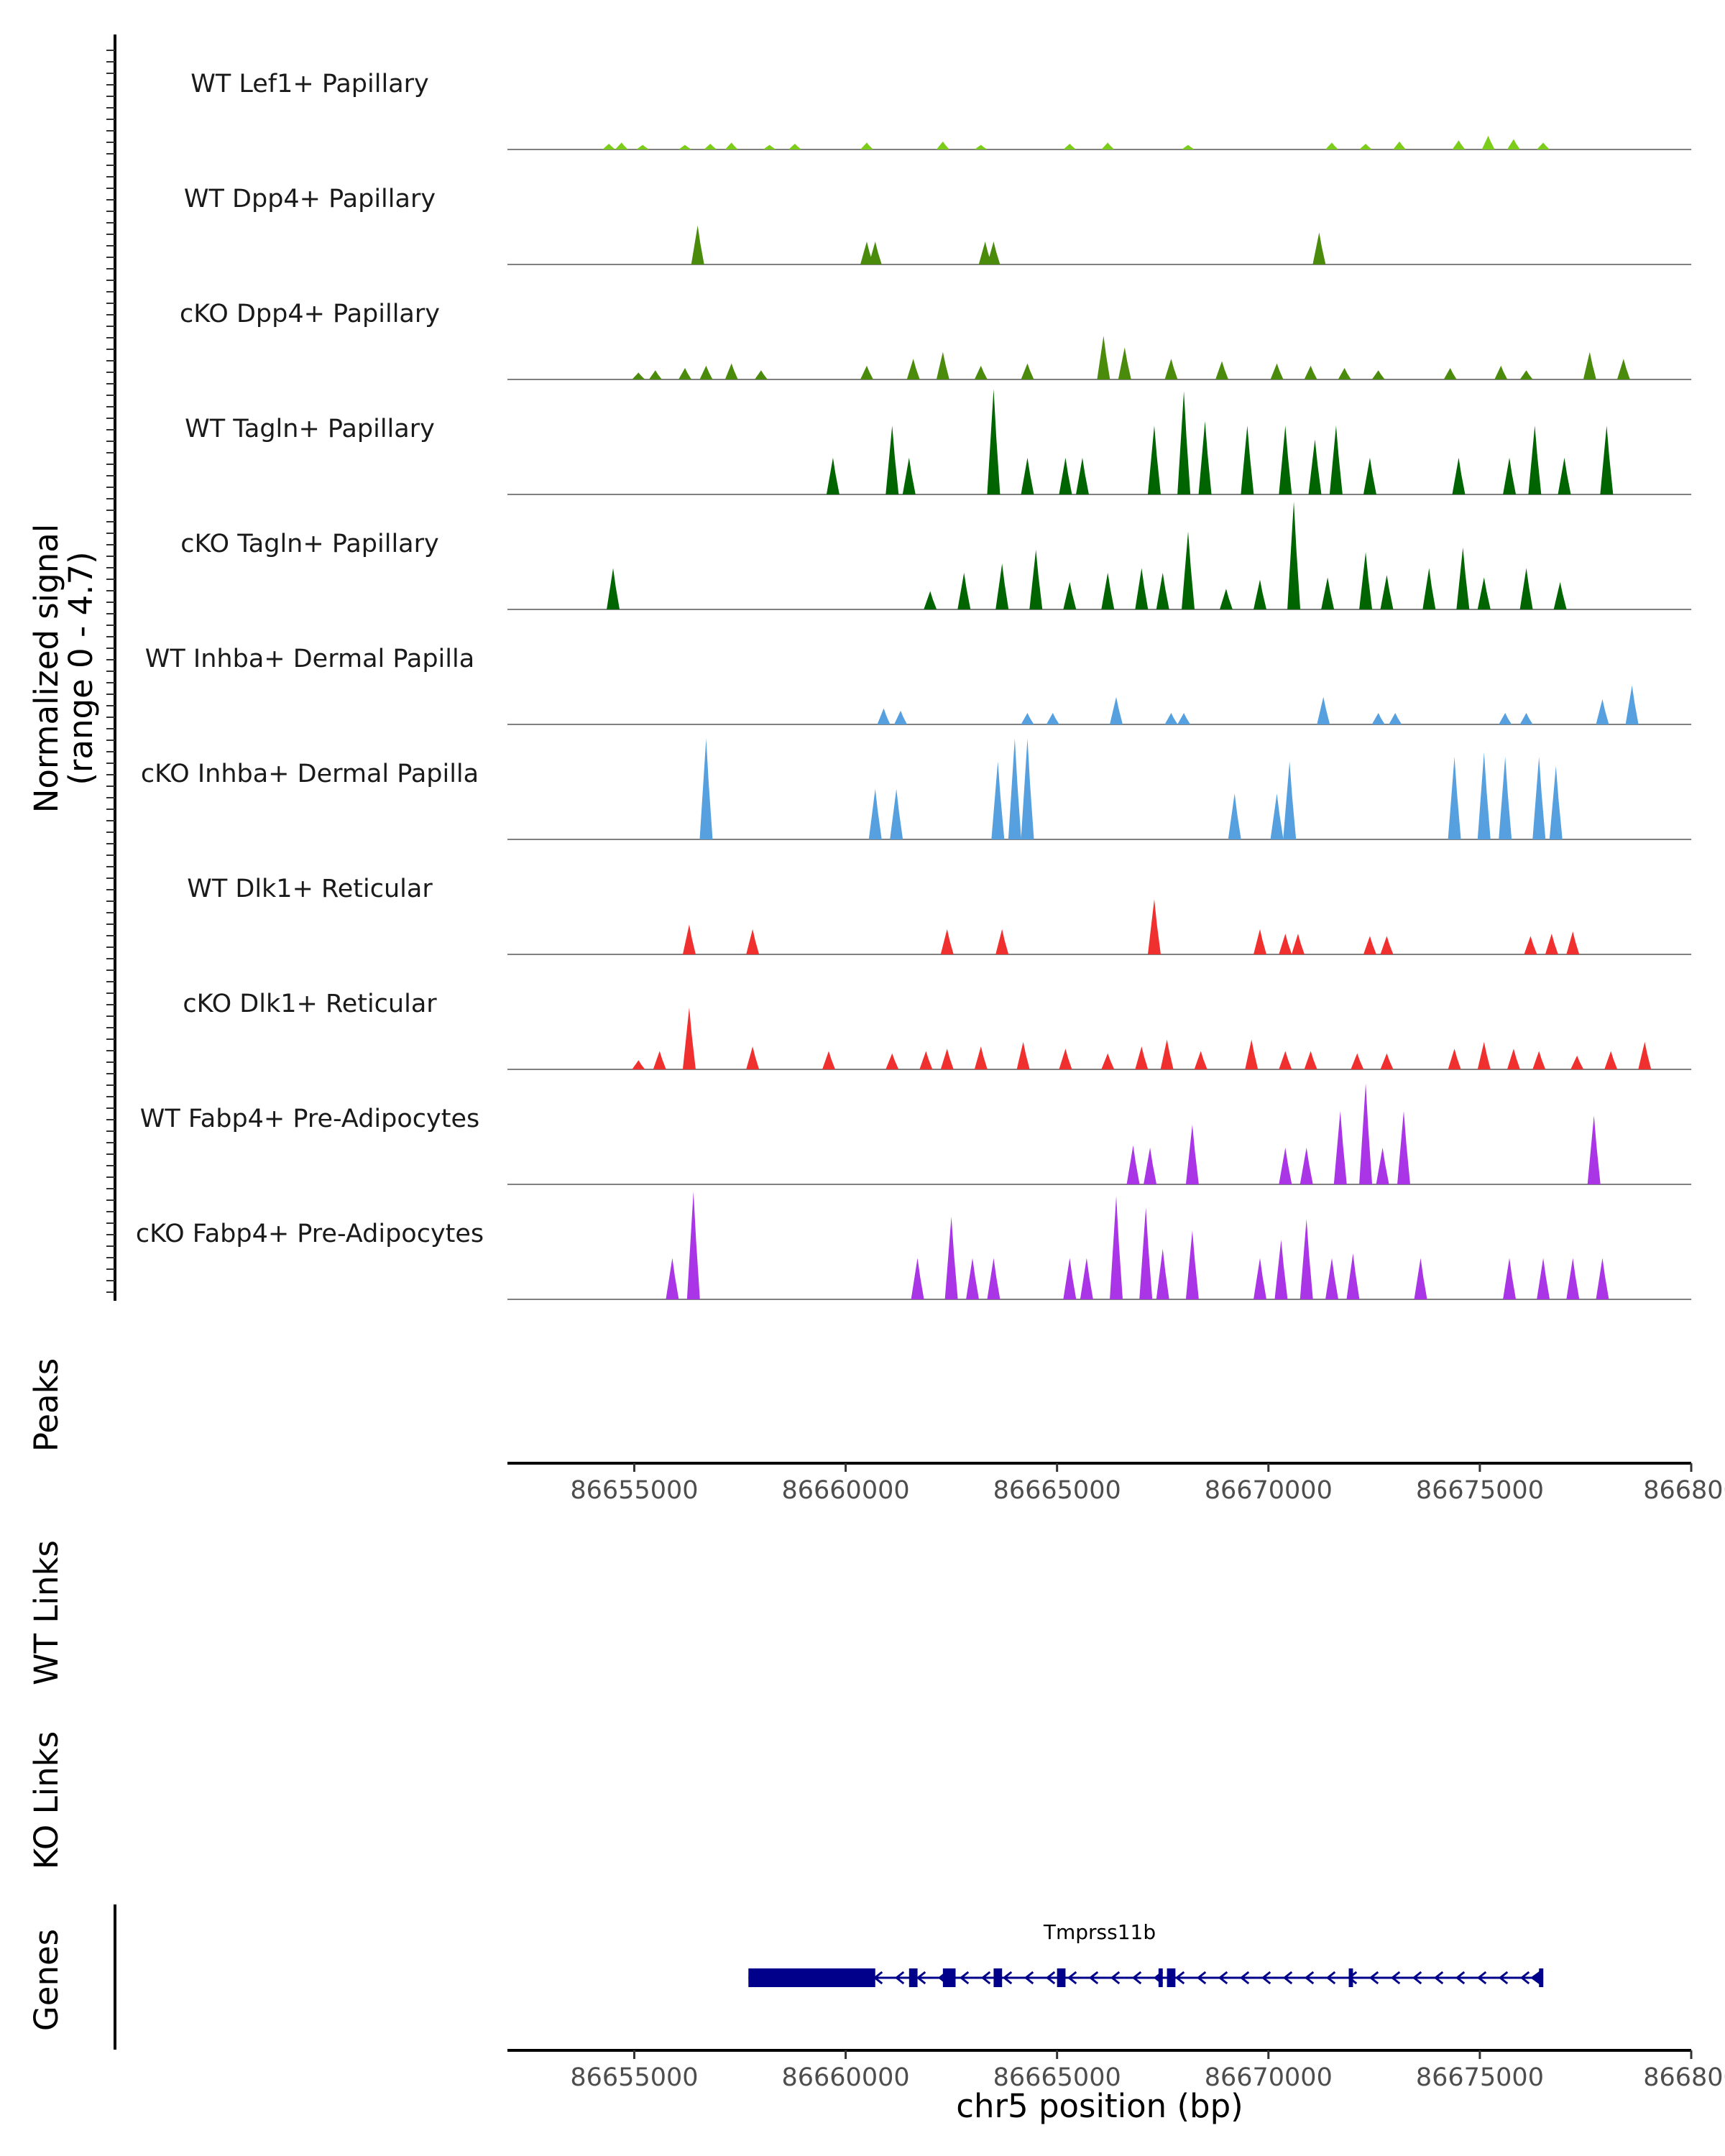 This screenshot has width=1725, height=2156. Describe the element at coordinates (1099, 1932) in the screenshot. I see `gene-name: Tmprss11b` at that location.